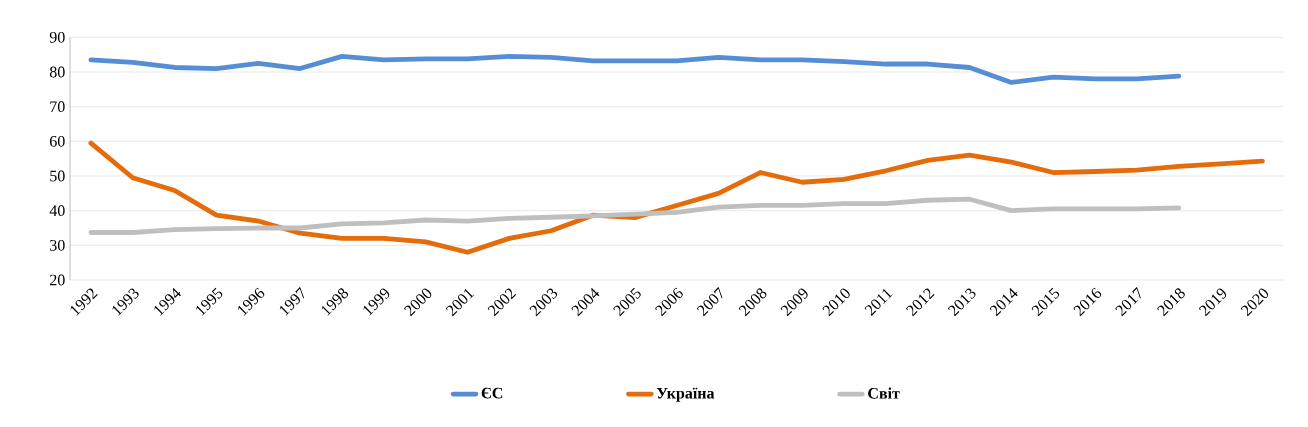 This screenshot has width=1308, height=427. What do you see at coordinates (57, 245) in the screenshot?
I see `y-tick-label: 30` at bounding box center [57, 245].